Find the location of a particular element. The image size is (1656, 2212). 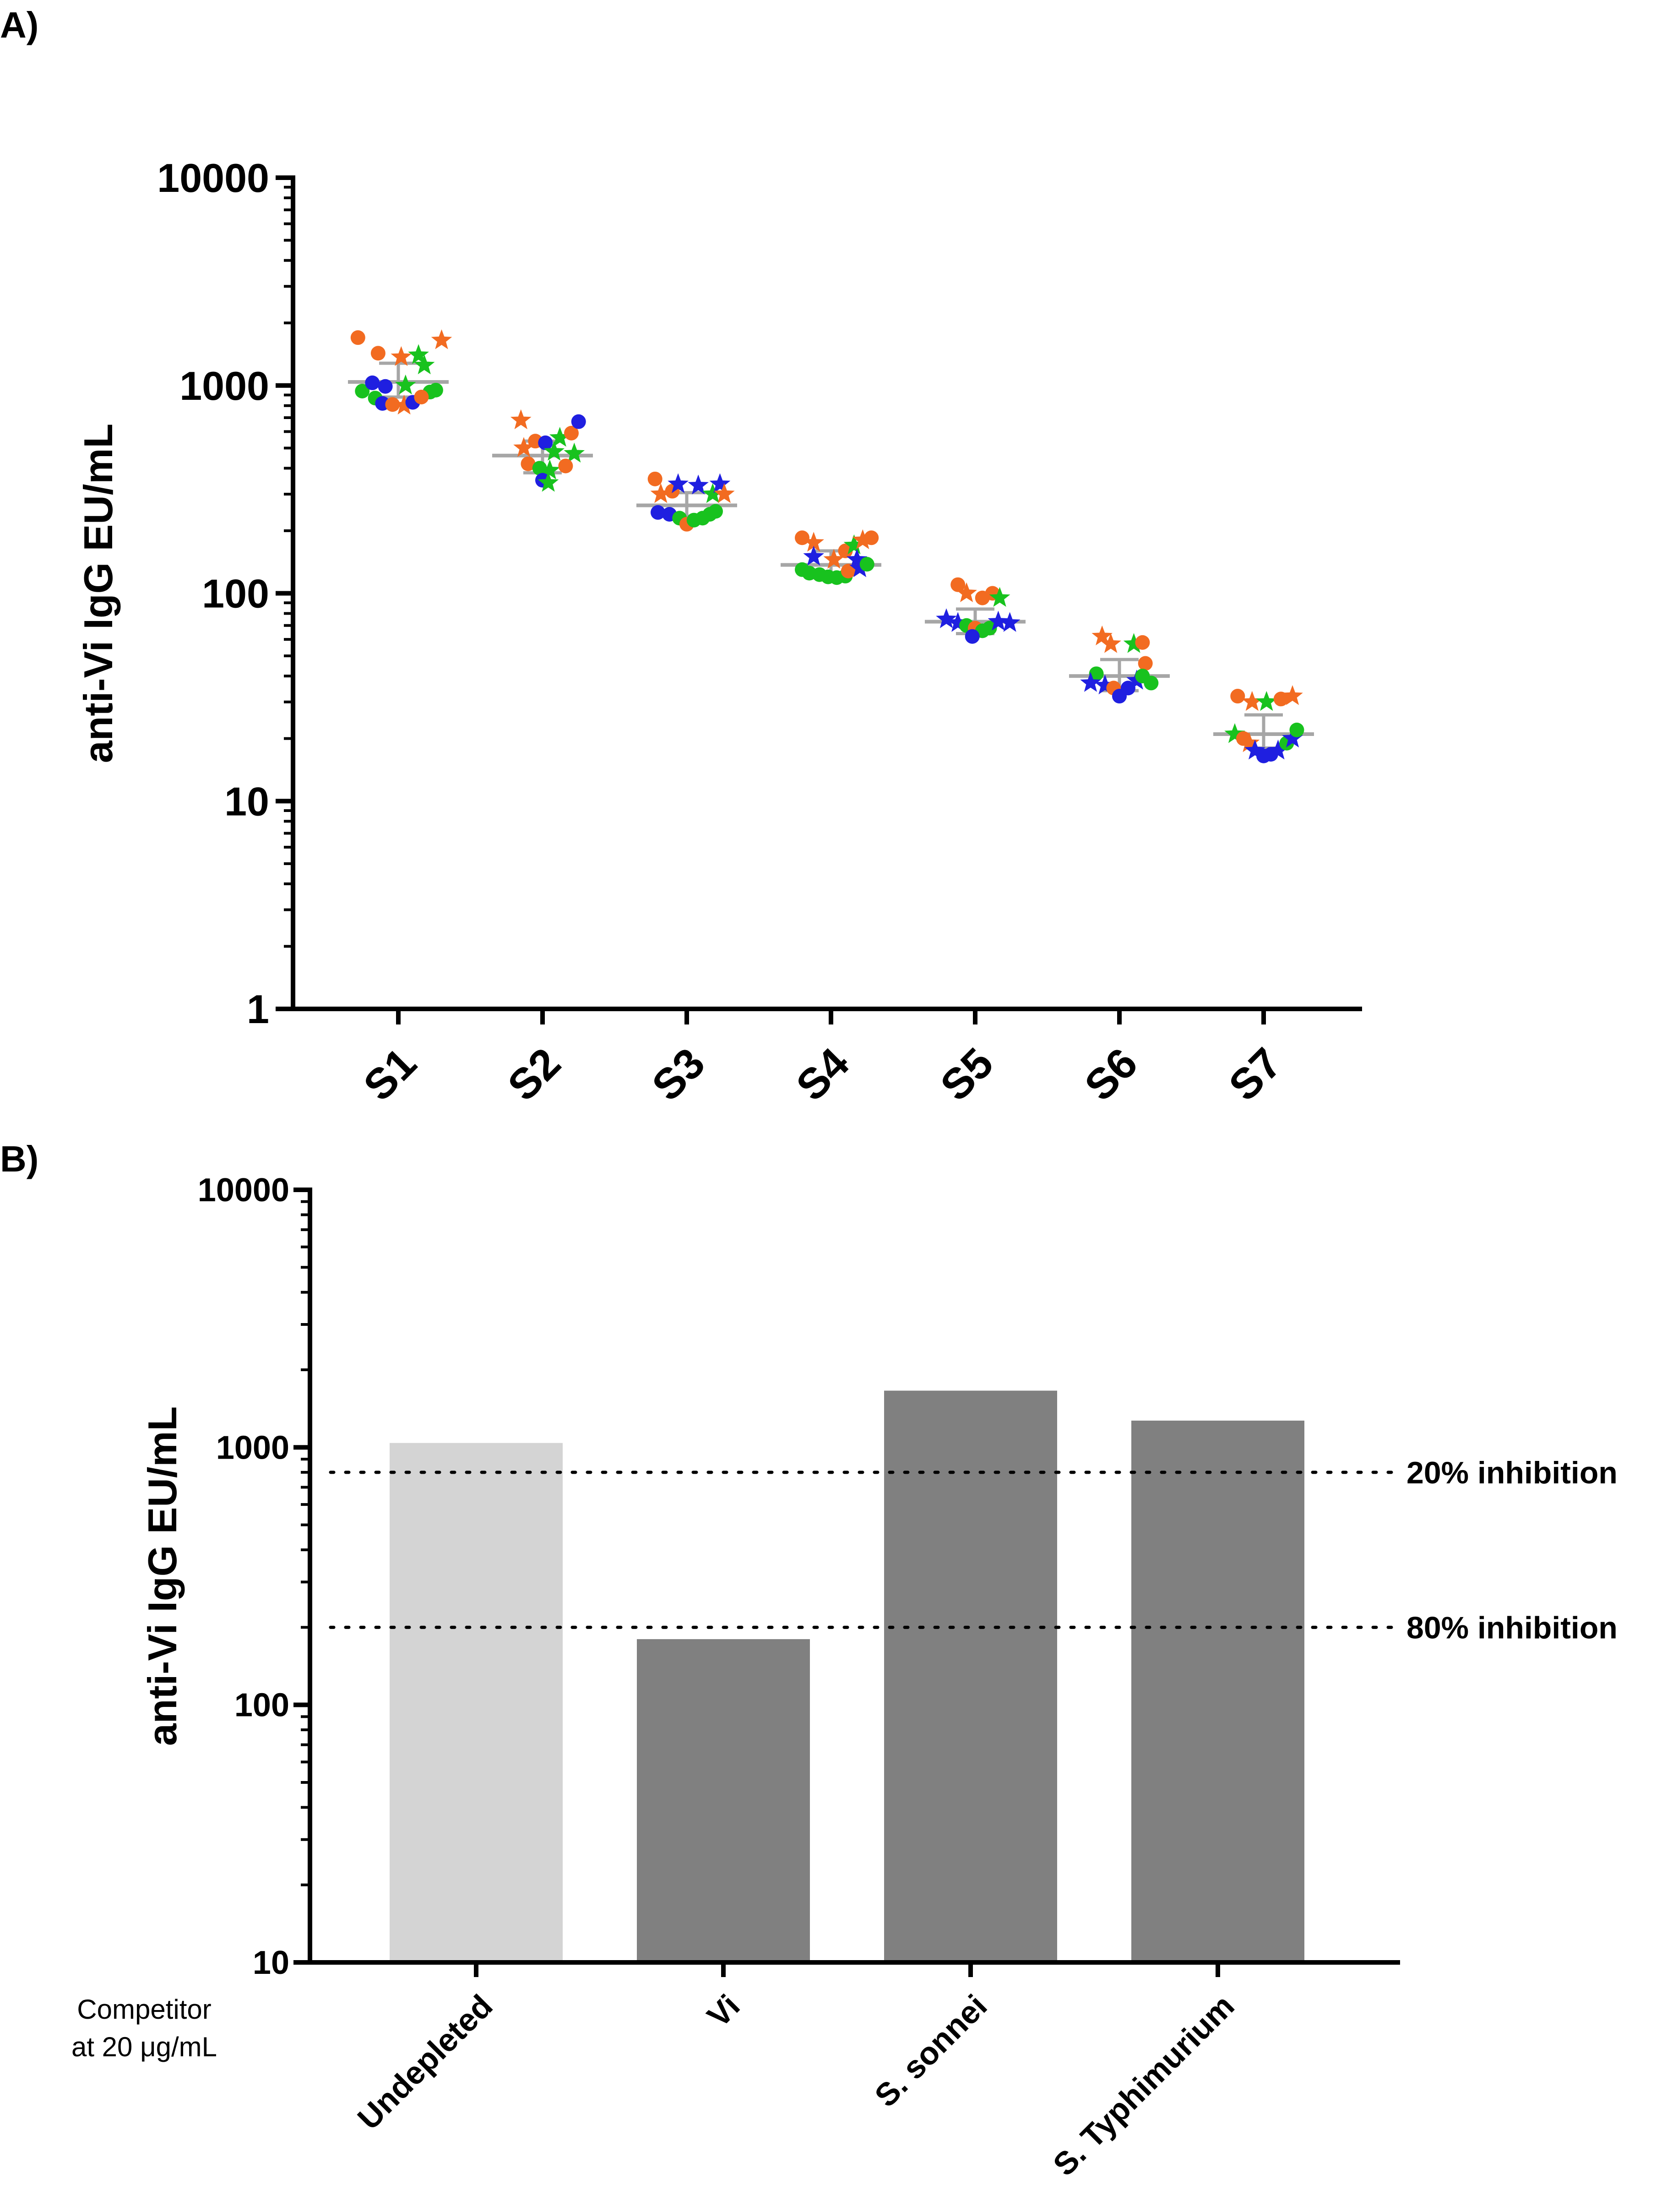

y-tick-label-b: 10000 is located at coordinates (243, 1190).